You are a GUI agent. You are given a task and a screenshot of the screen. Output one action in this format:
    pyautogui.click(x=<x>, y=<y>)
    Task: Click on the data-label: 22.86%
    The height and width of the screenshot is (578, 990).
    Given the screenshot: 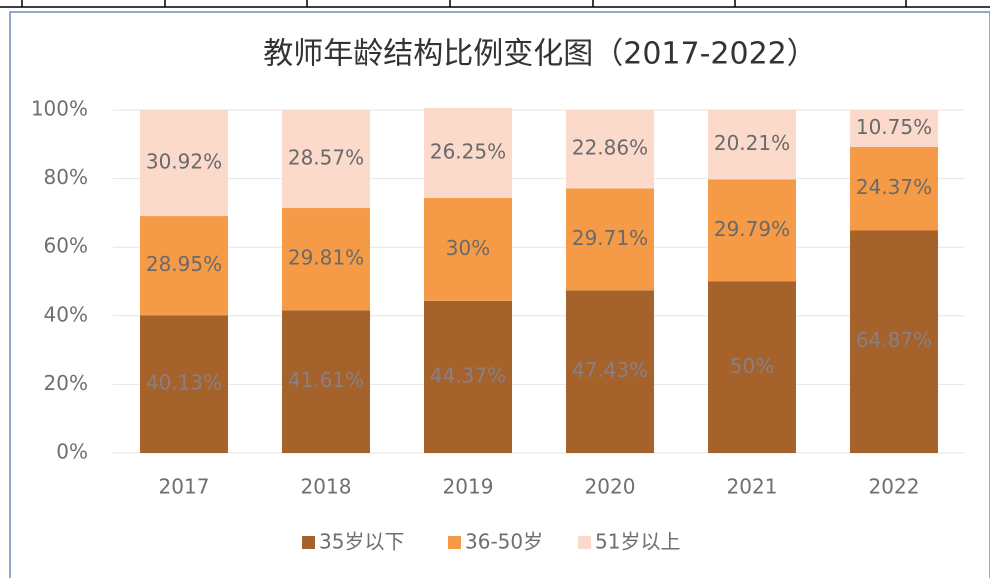 What is the action you would take?
    pyautogui.click(x=610, y=148)
    